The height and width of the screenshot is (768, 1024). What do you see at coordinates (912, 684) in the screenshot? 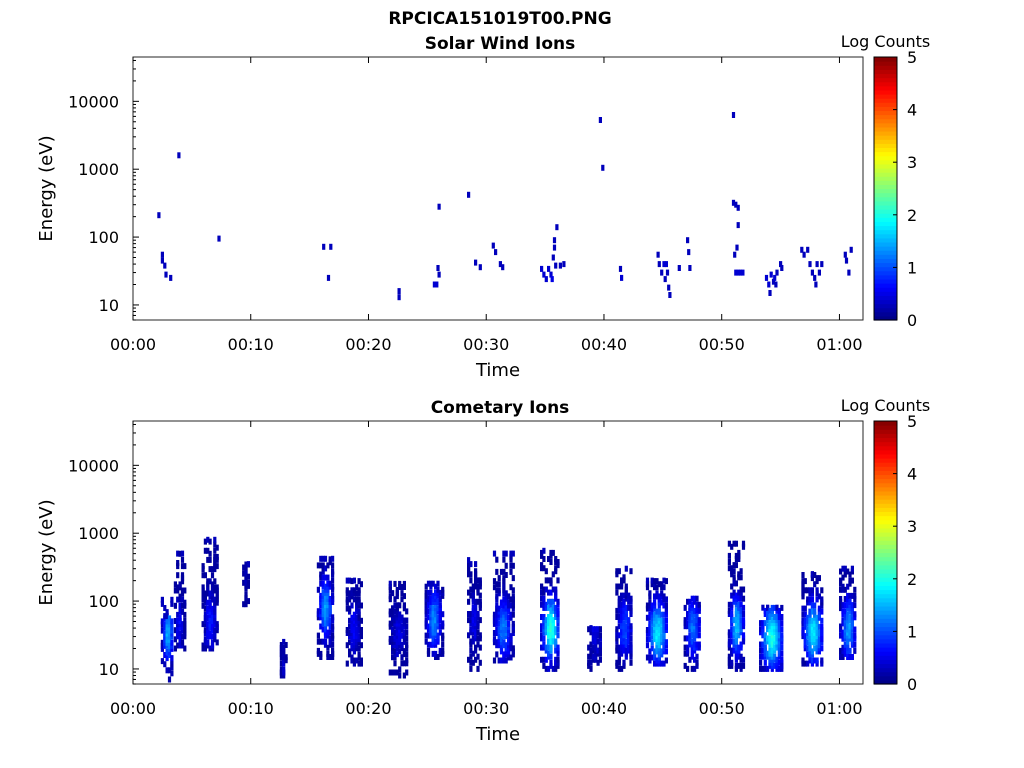
I see `colorbar-tick-label: 0` at bounding box center [912, 684].